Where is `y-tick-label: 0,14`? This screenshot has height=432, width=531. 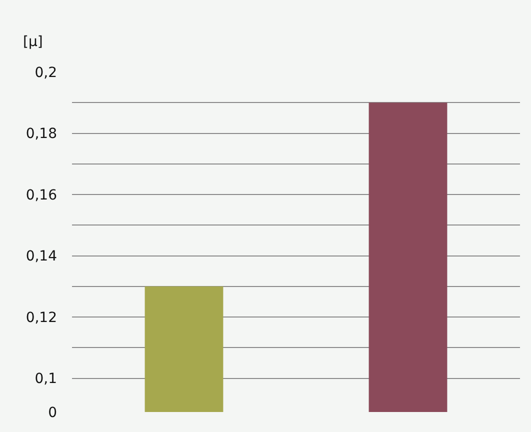 y-tick-label: 0,14 is located at coordinates (42, 256).